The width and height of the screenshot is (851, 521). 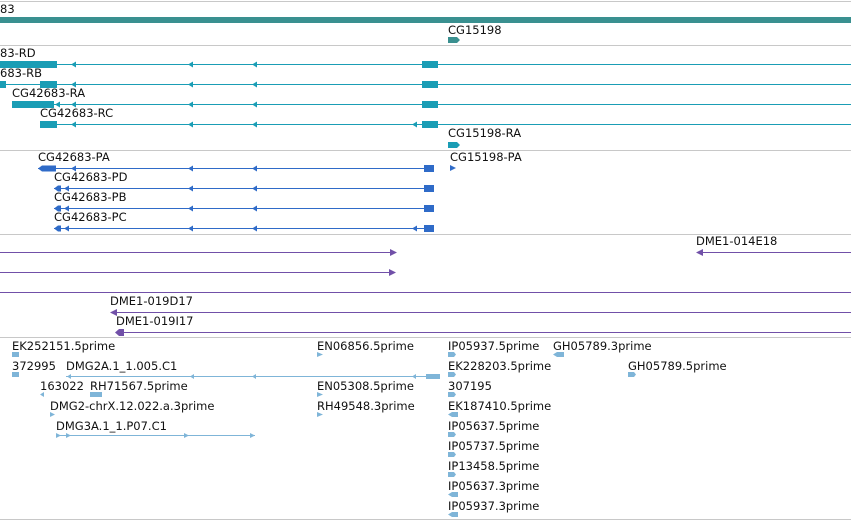 I want to click on est-label: EK252151.5prime, so click(x=63, y=346).